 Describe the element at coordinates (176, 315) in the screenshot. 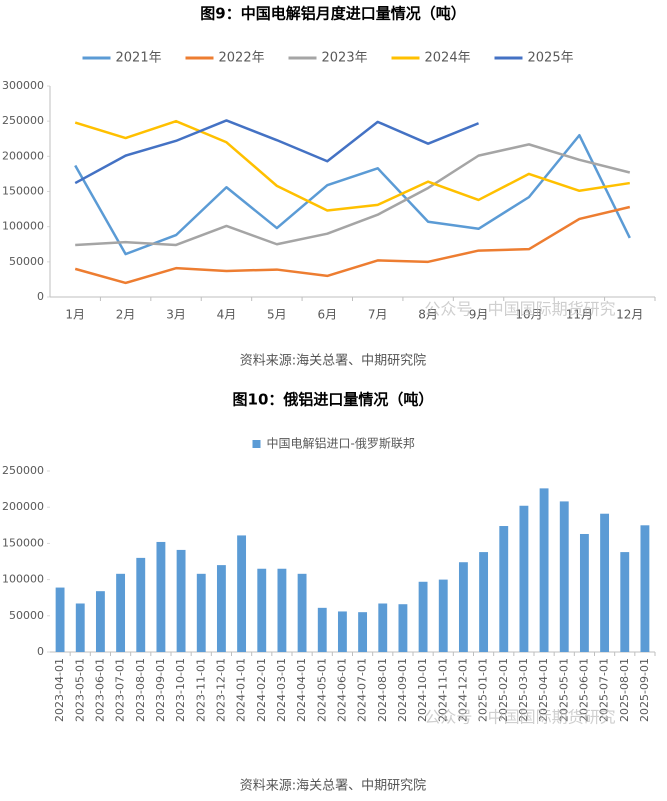

I see `x-tick-label: 3月` at that location.